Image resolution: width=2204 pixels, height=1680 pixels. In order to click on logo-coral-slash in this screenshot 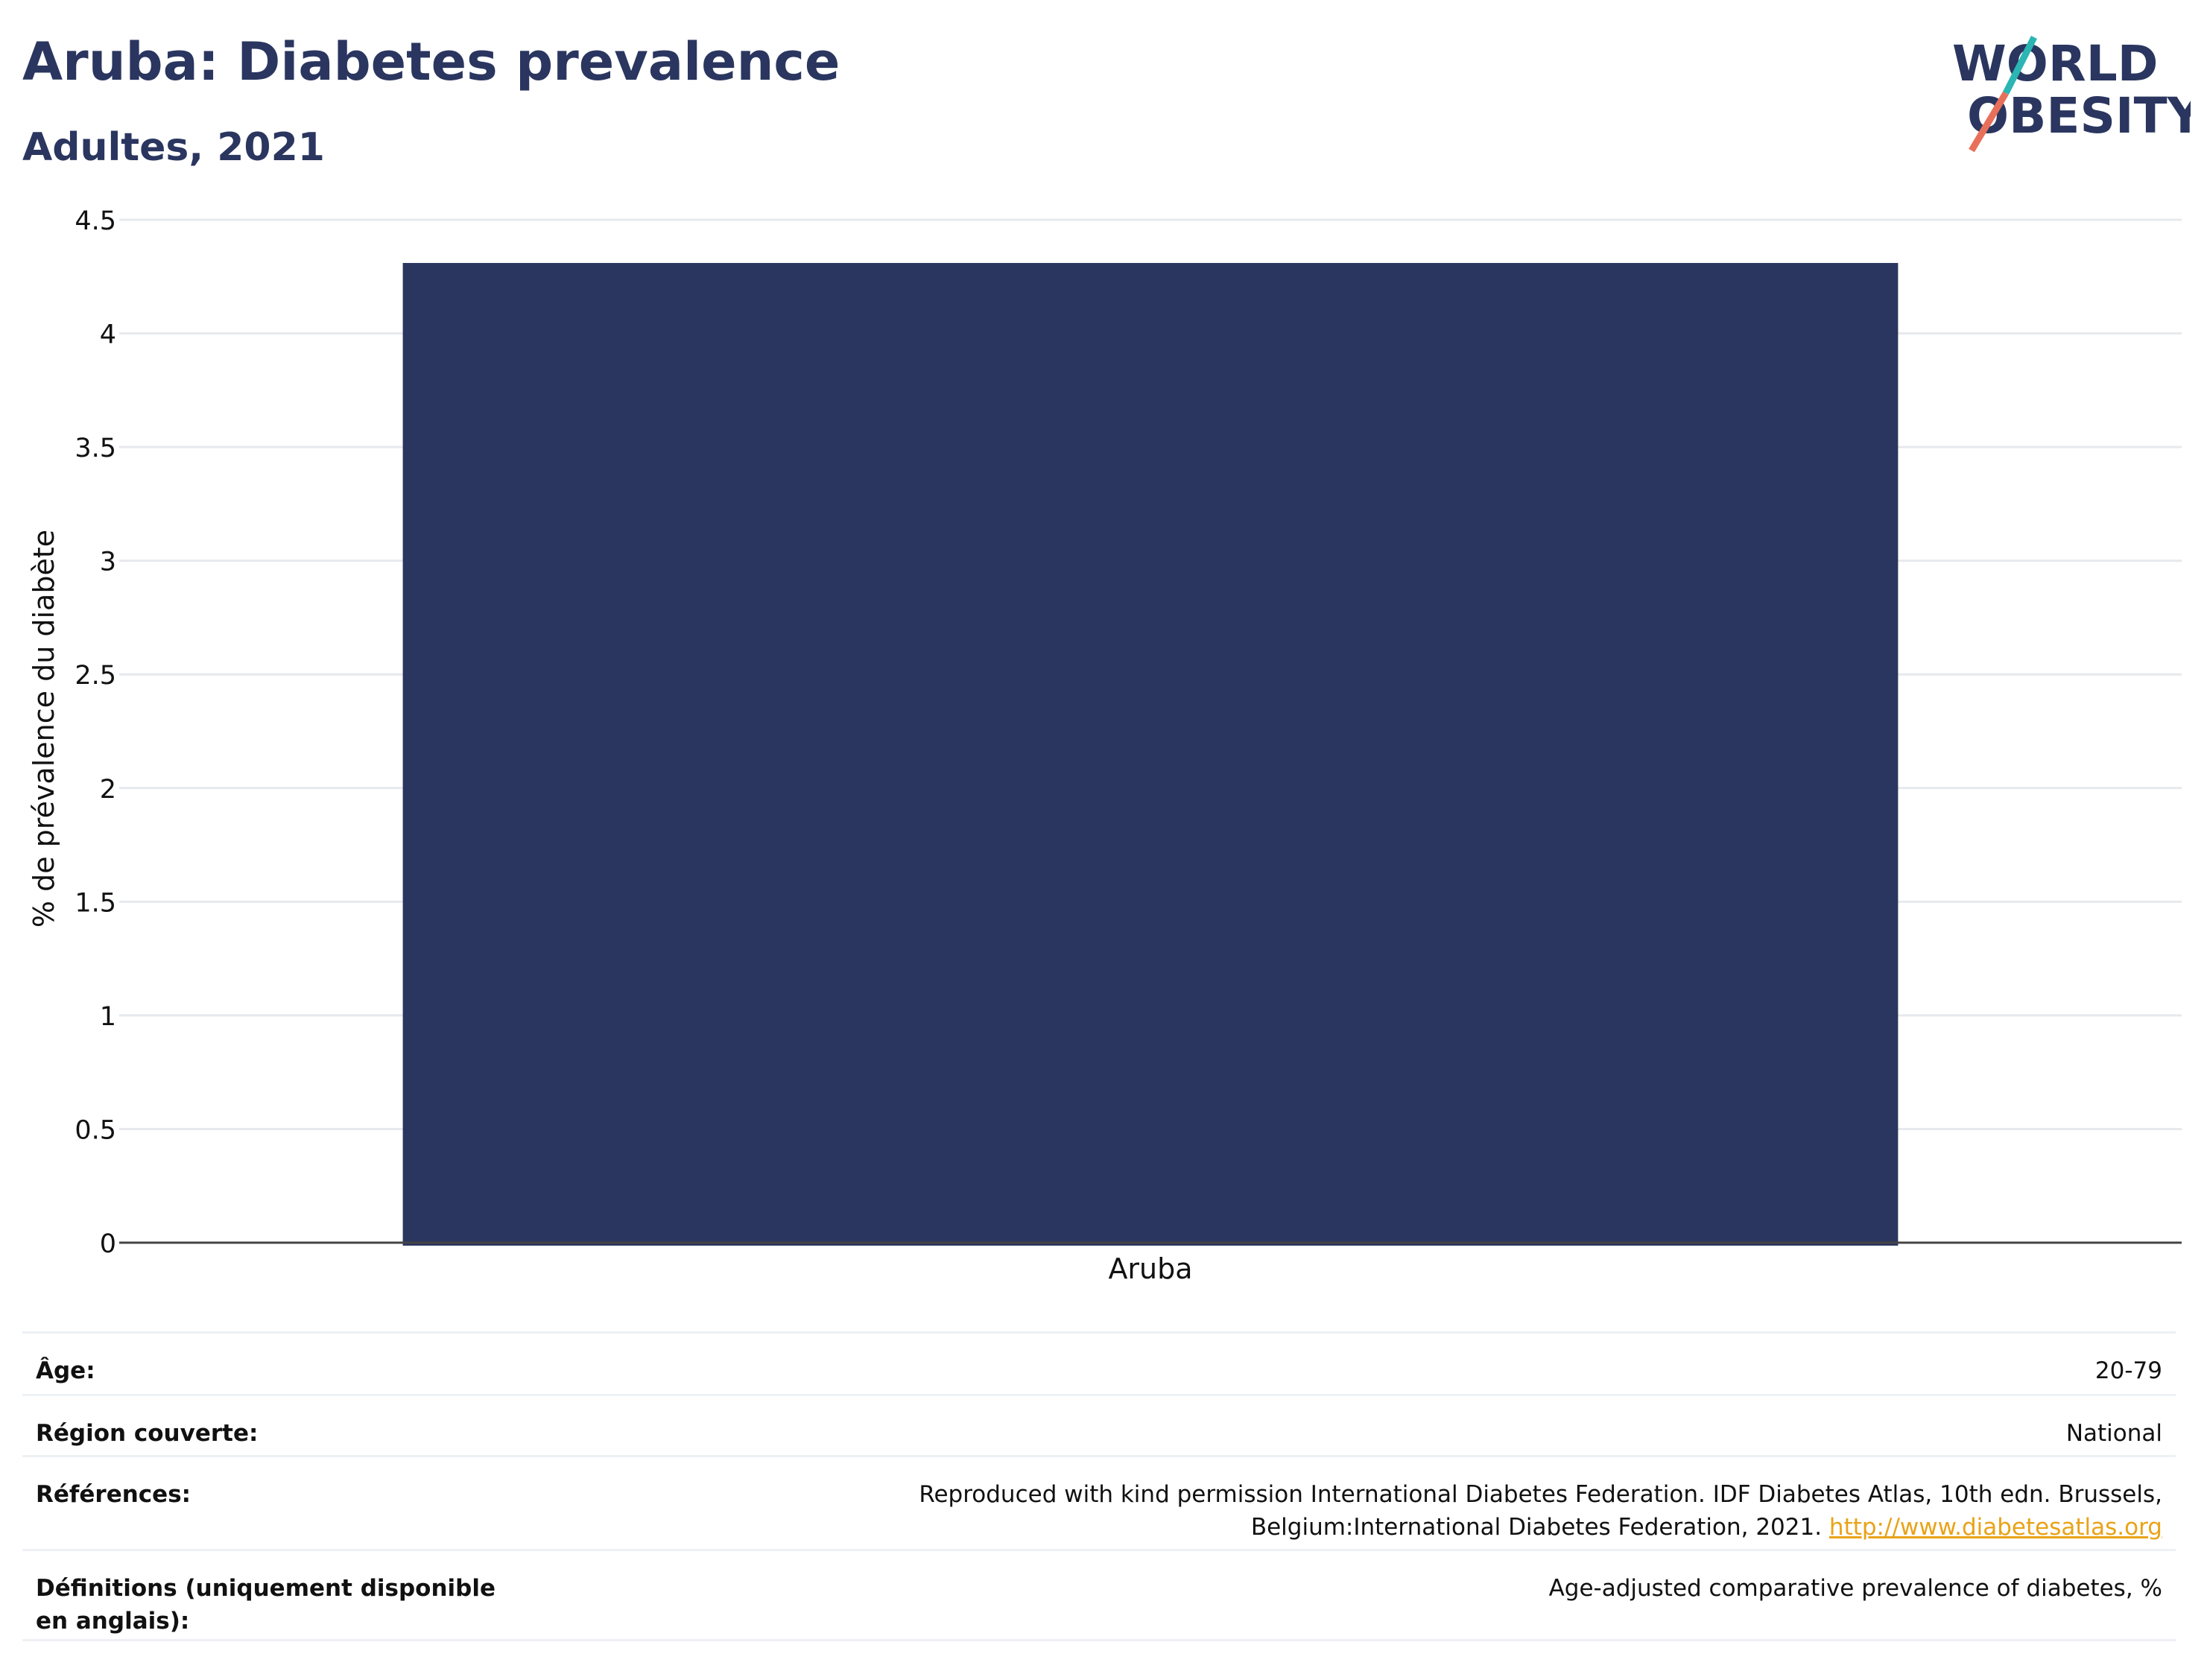, I will do `click(1989, 122)`.